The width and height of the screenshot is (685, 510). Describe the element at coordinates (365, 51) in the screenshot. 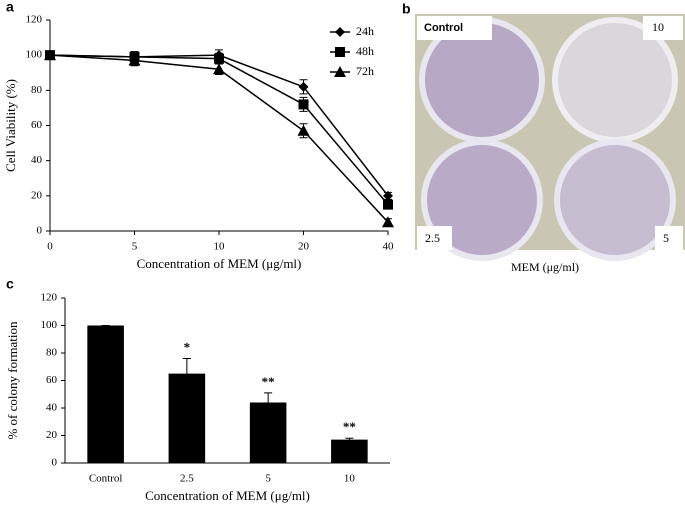

I see `legend-label: 48h` at that location.